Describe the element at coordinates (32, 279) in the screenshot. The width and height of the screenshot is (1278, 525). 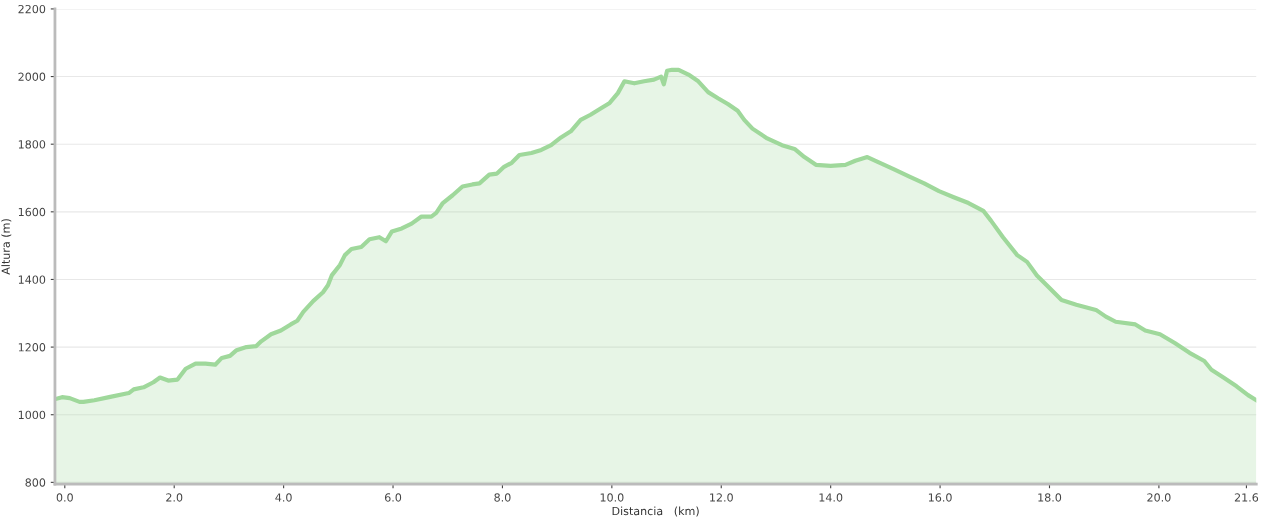
I see `y-tick-label: 1400` at that location.